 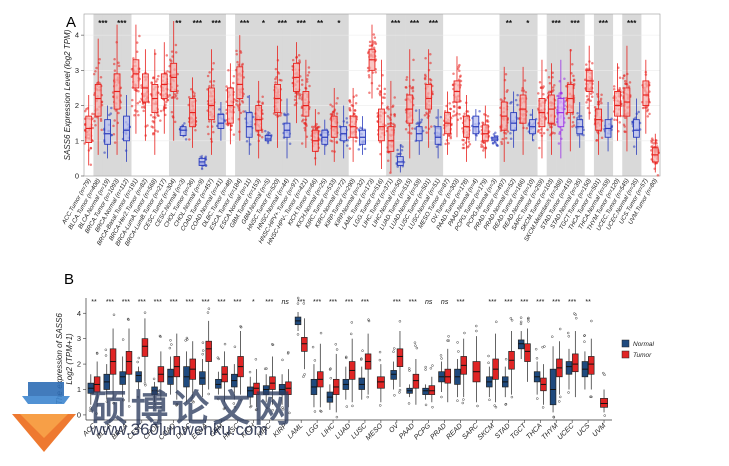 What do you see at coordinates (94, 302) in the screenshot?
I see `significance-mark: **` at bounding box center [94, 302].